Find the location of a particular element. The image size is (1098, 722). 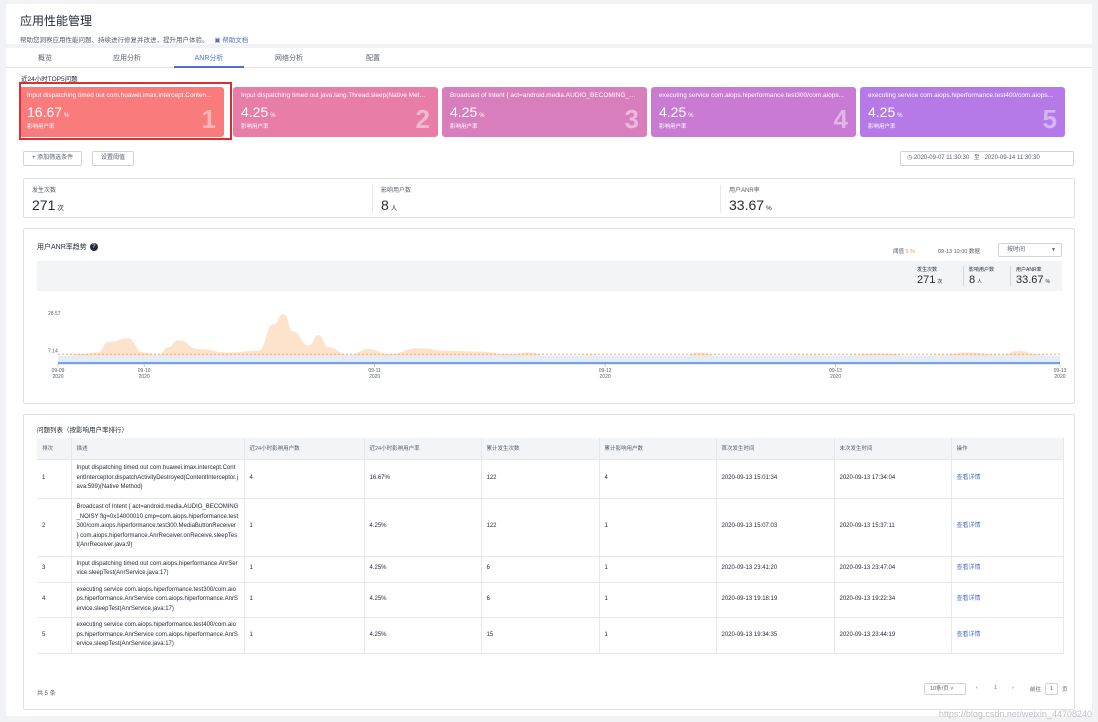

tab-overview: 概览 is located at coordinates (45, 58).